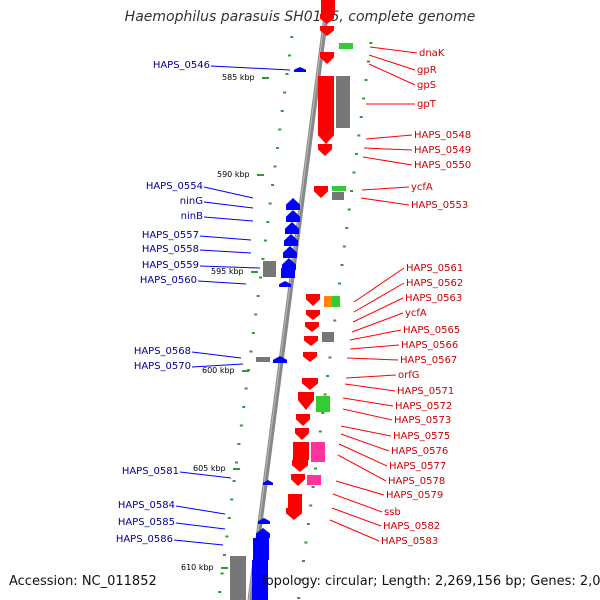  Describe the element at coordinates (269, 269) in the screenshot. I see `pseudogene-block` at that location.